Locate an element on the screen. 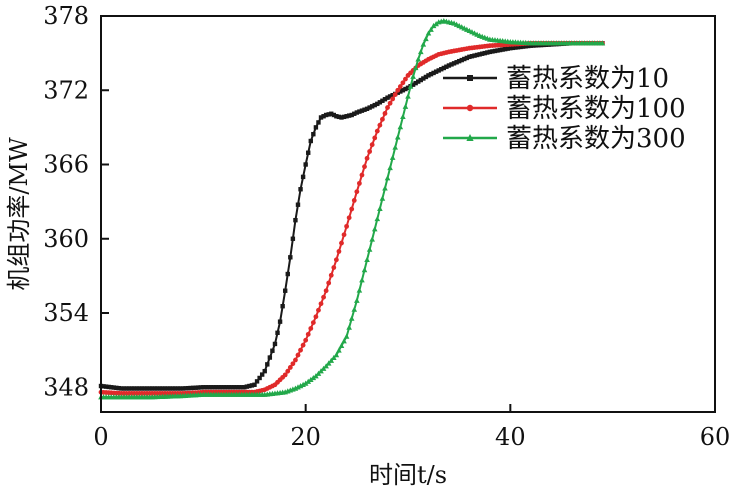 Image resolution: width=746 pixels, height=493 pixels. y-tick-label: 348 is located at coordinates (66, 387).